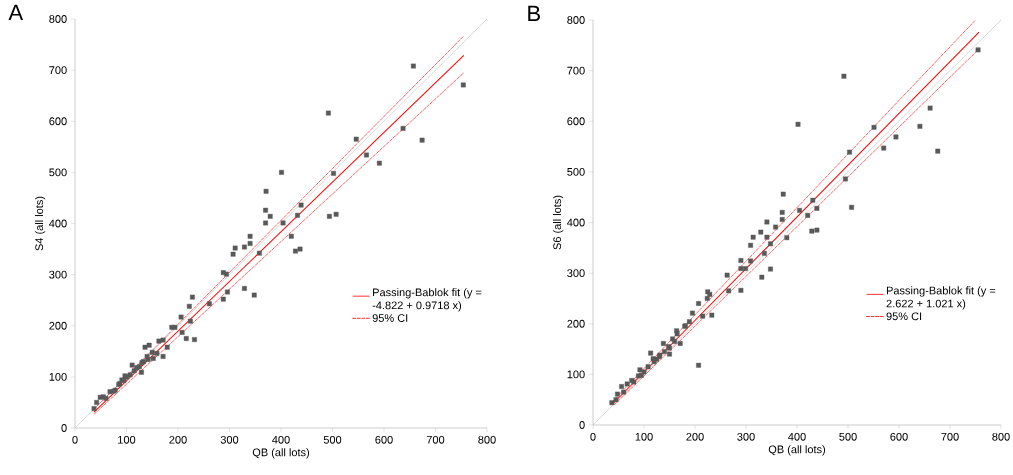 The image size is (1013, 475). I want to click on chart-title: B, so click(534, 13).